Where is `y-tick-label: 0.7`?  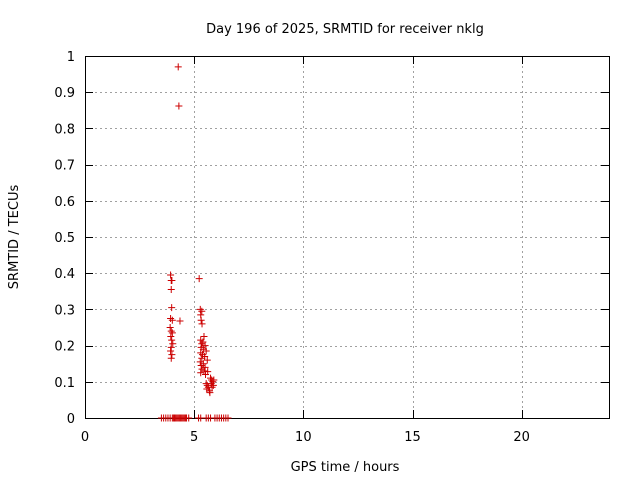
y-tick-label: 0.7 is located at coordinates (64, 166).